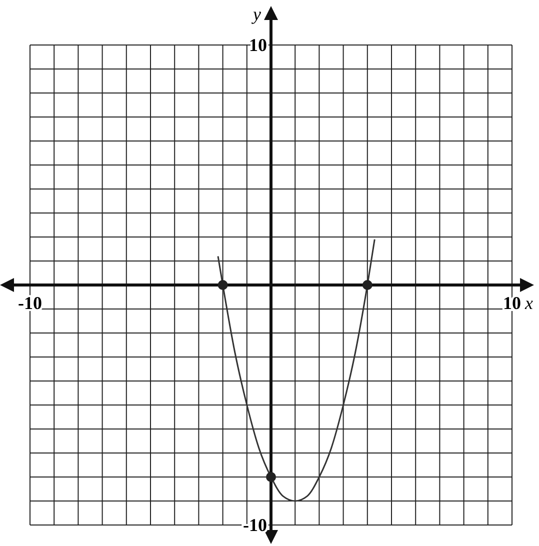 The height and width of the screenshot is (546, 539). What do you see at coordinates (296, 370) in the screenshot?
I see `line-series` at bounding box center [296, 370].